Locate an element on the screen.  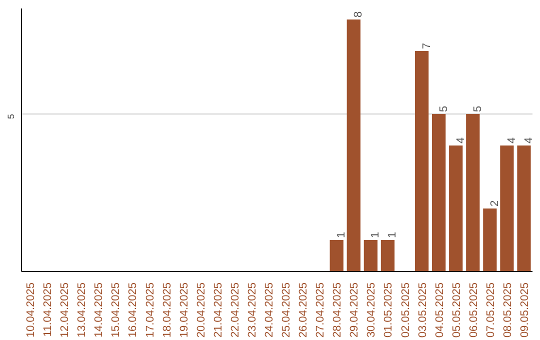
x-tick-label: 07.05.2025 is located at coordinates (490, 310).